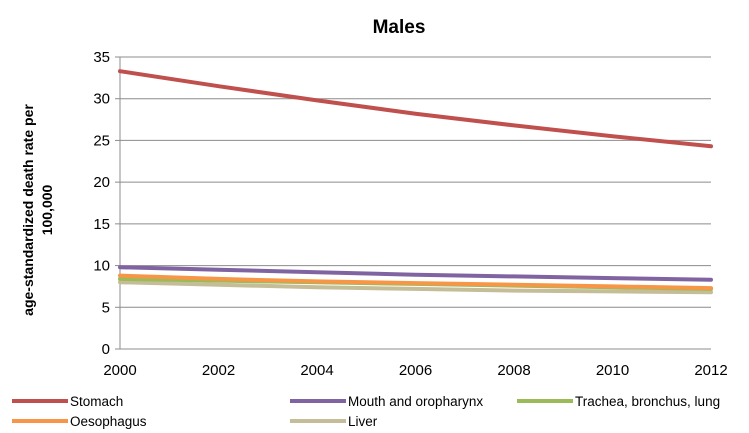 The height and width of the screenshot is (433, 749). Describe the element at coordinates (101, 266) in the screenshot. I see `y-tick-label: 10` at that location.